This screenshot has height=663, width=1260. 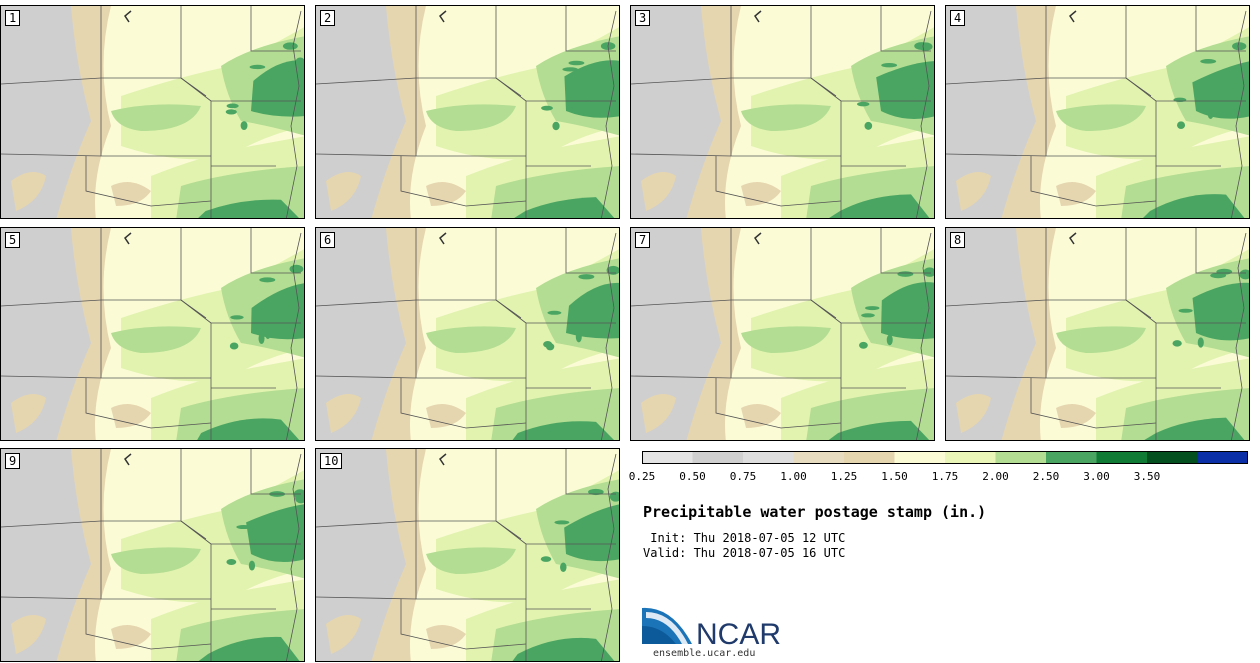 I want to click on member-map-5: 5, so click(x=152, y=334).